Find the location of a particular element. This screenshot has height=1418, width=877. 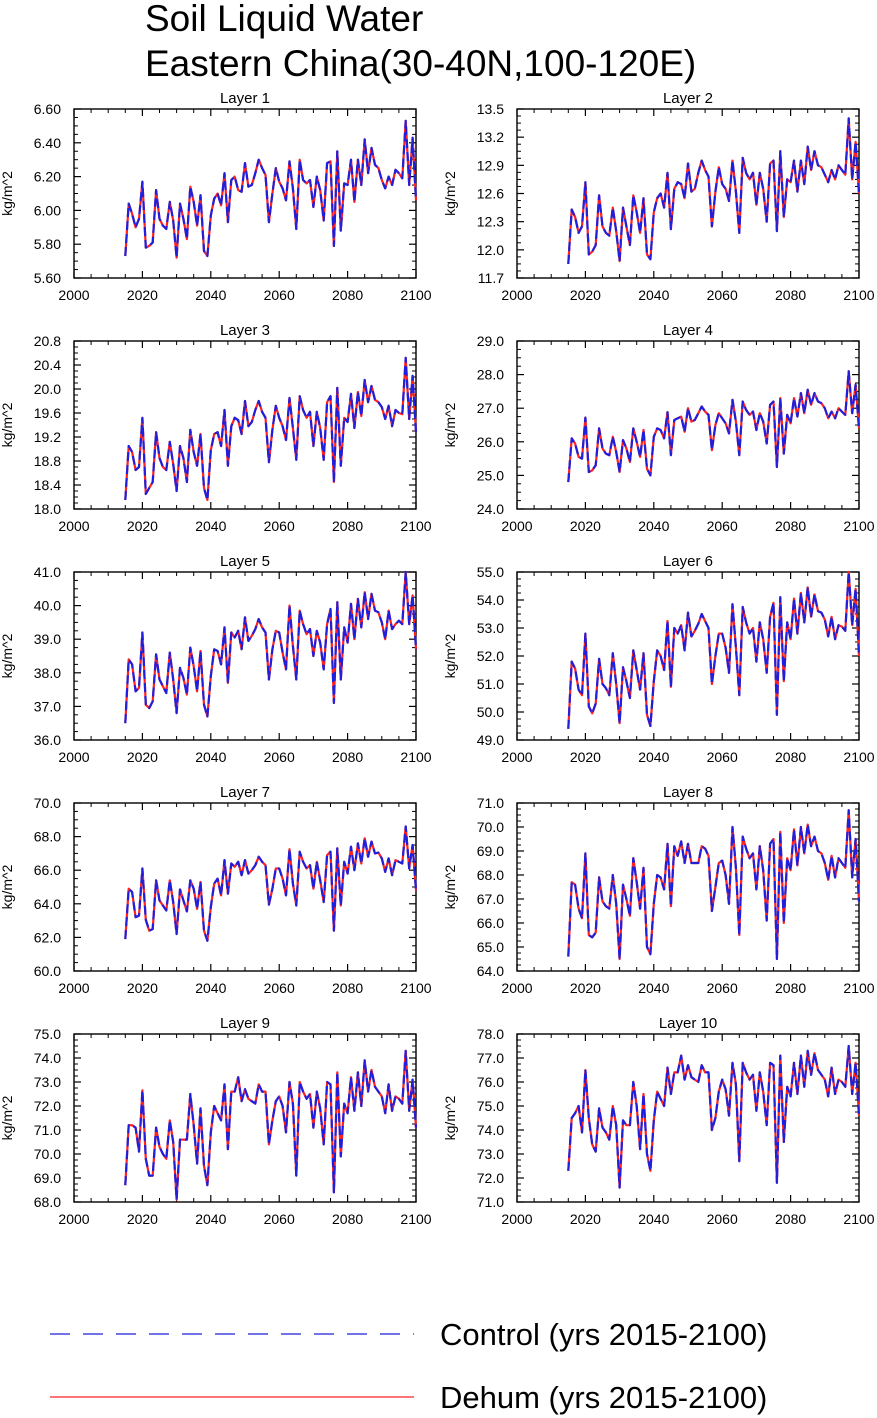

y-tick-label: 25.0 is located at coordinates (490, 475).